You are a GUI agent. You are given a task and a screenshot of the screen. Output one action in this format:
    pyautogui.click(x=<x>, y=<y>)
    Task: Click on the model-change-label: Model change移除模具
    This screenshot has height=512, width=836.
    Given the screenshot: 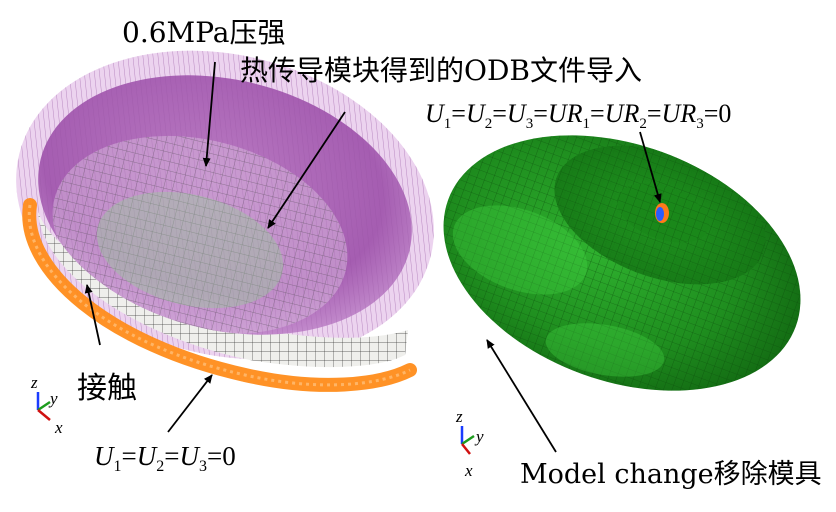 What is the action you would take?
    pyautogui.click(x=671, y=474)
    